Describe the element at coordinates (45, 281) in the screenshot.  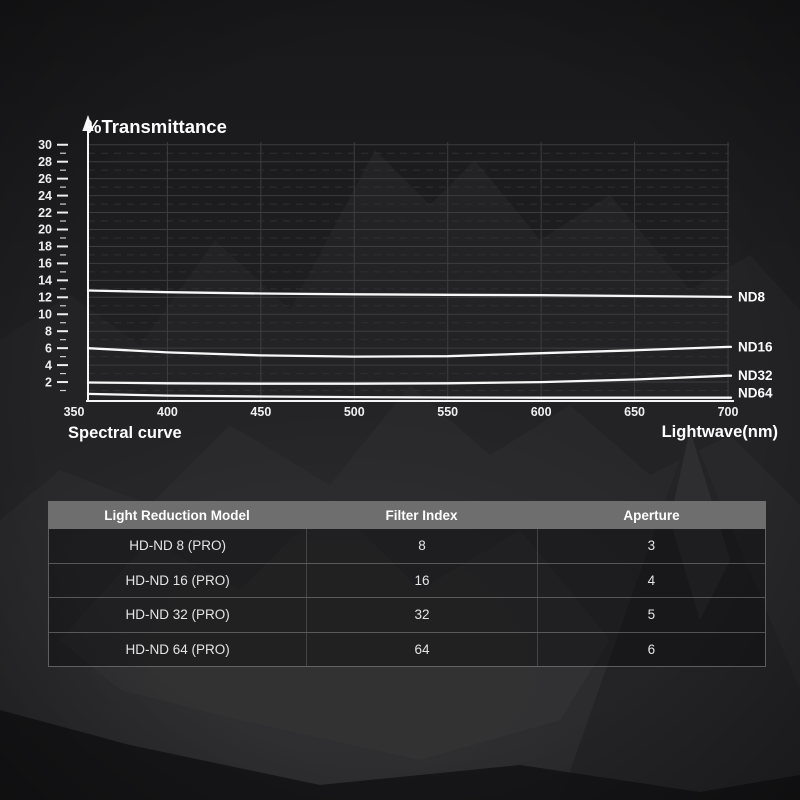
I see `y-tick-label: 14` at that location.